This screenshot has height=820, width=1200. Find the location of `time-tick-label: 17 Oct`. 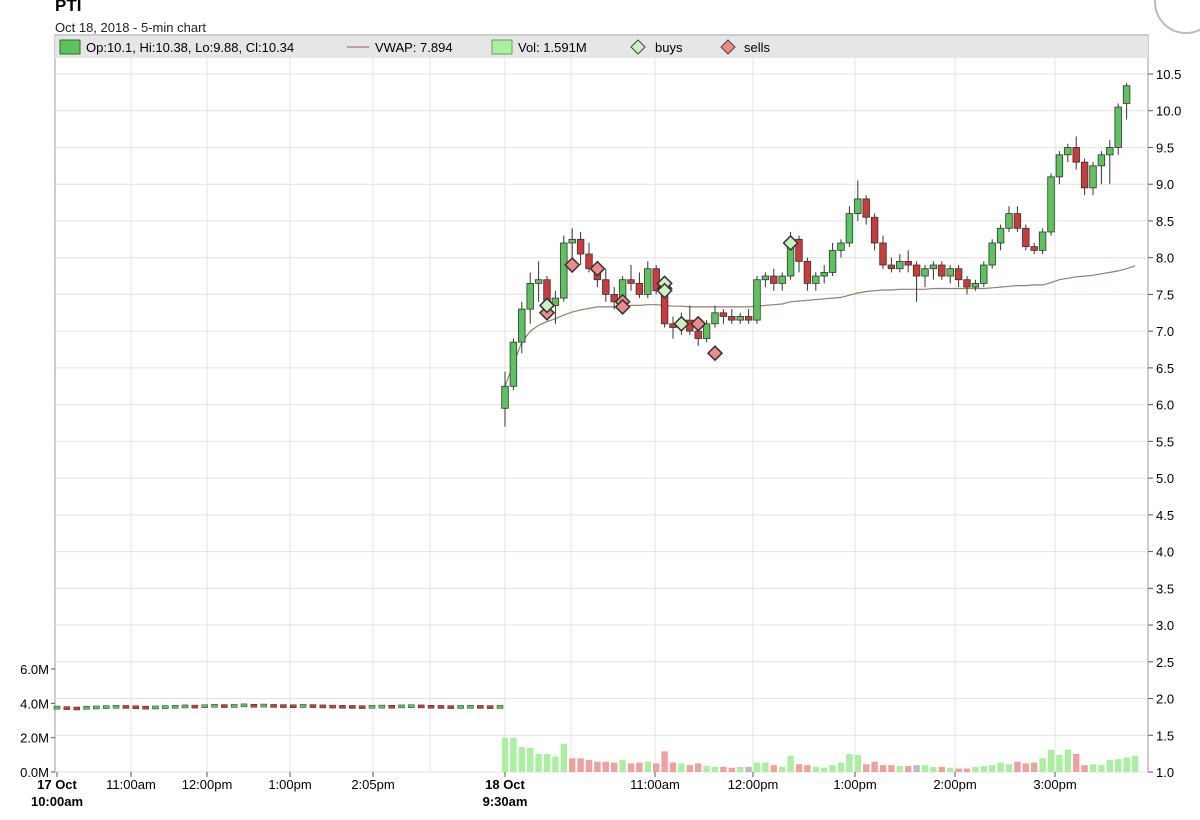

time-tick-label: 17 Oct is located at coordinates (57, 784).